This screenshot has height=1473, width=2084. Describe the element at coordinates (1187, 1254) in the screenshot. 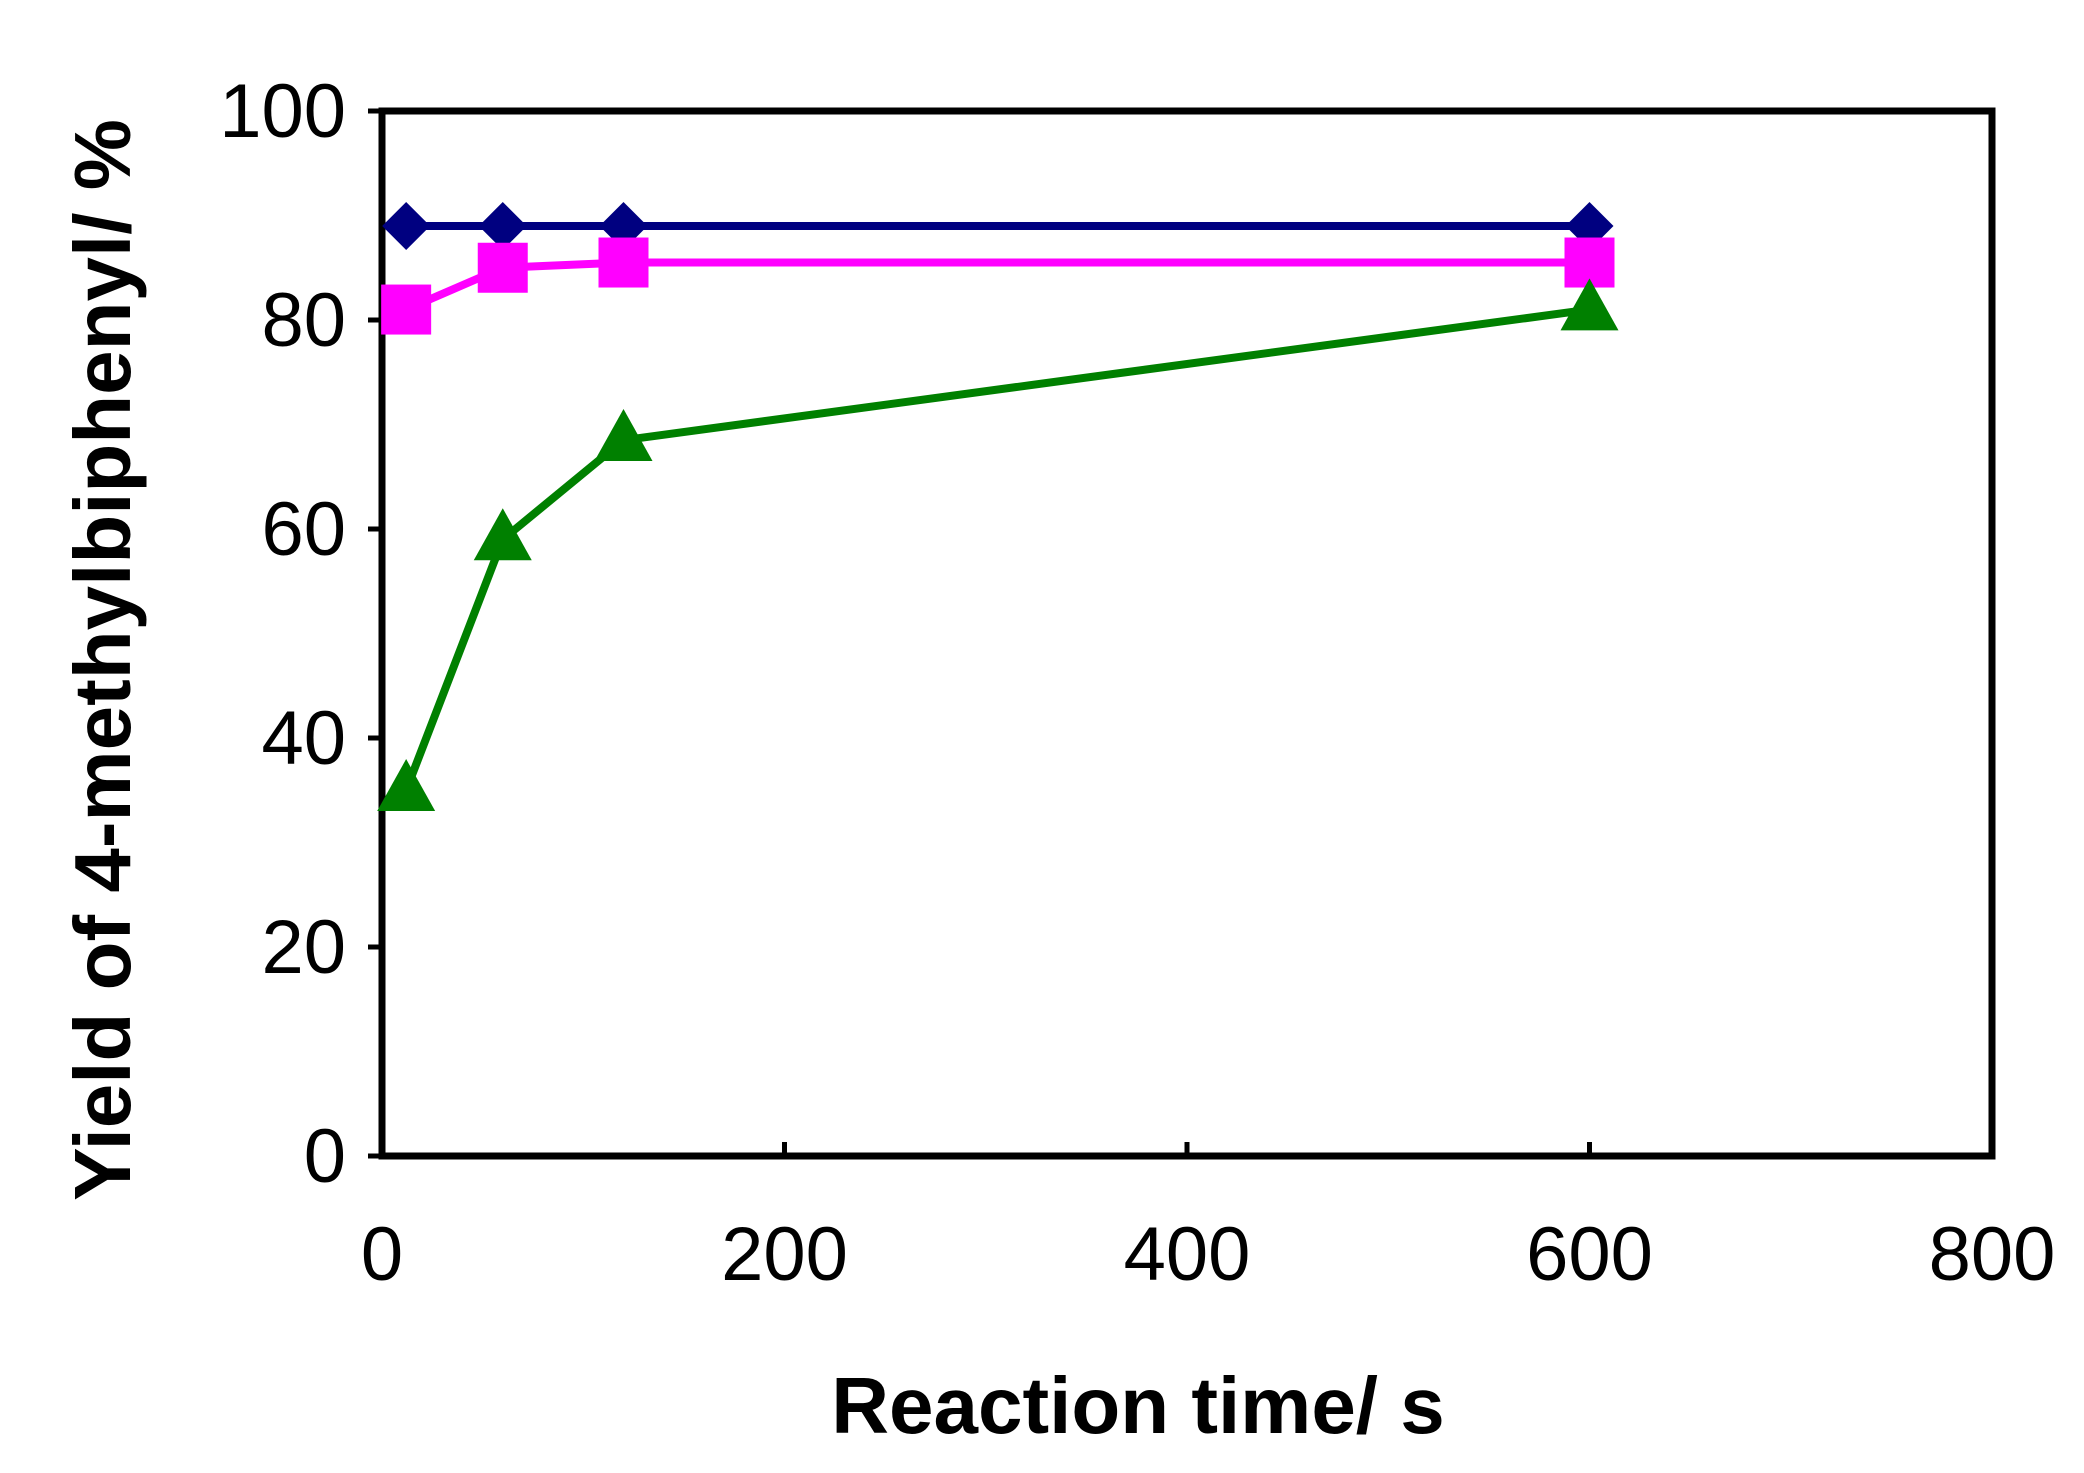

I see `x-tick-label: 400` at that location.